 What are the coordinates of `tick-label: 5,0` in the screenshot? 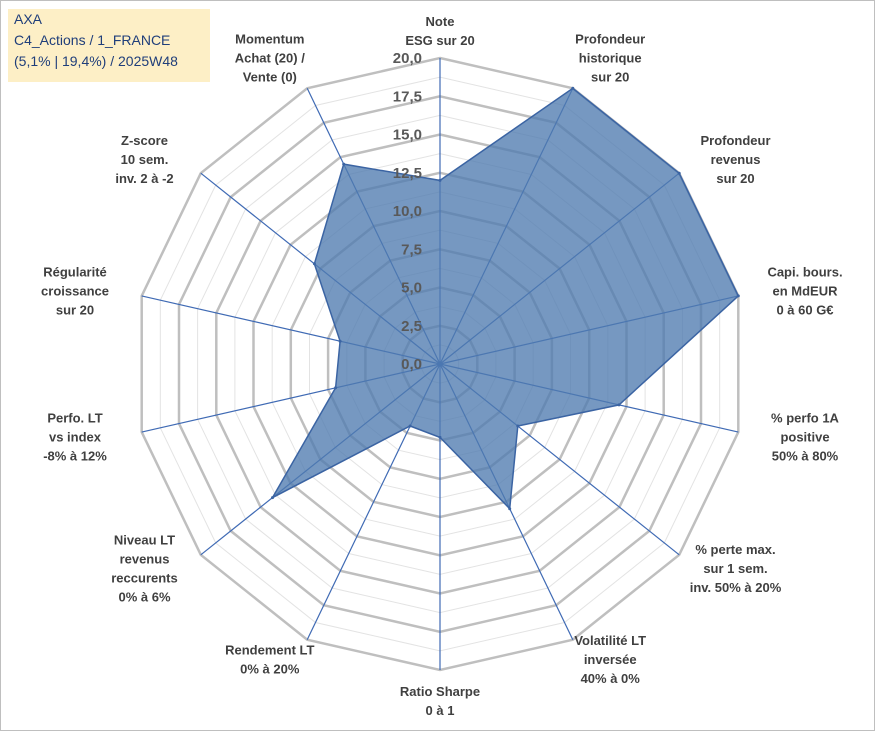 It's located at (411, 288).